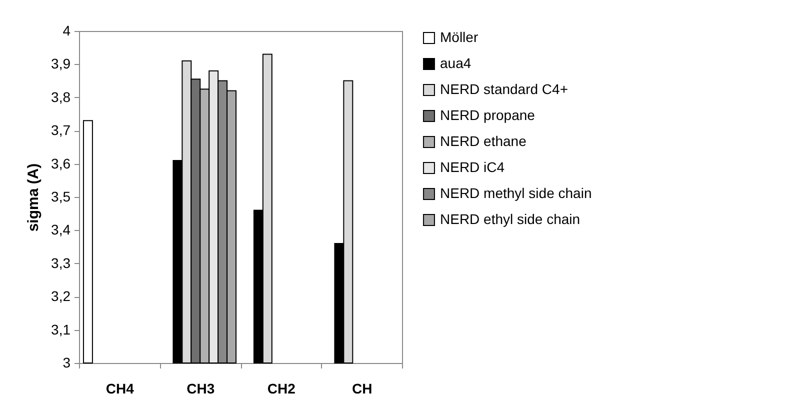  Describe the element at coordinates (472, 167) in the screenshot. I see `legend-label: NERD iC4` at that location.